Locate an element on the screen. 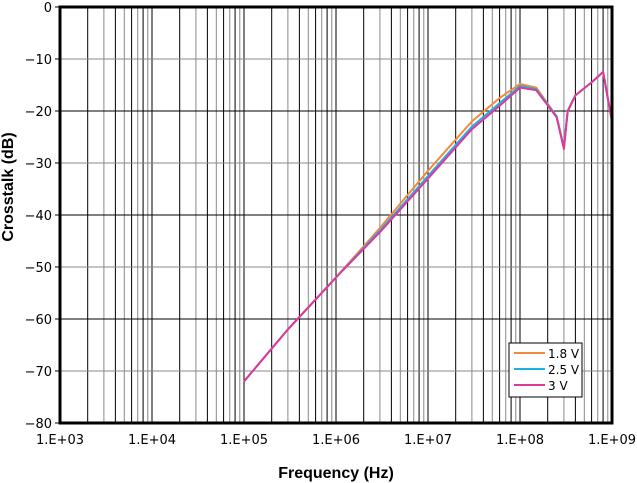  legend-label: 2.5 V is located at coordinates (564, 370).